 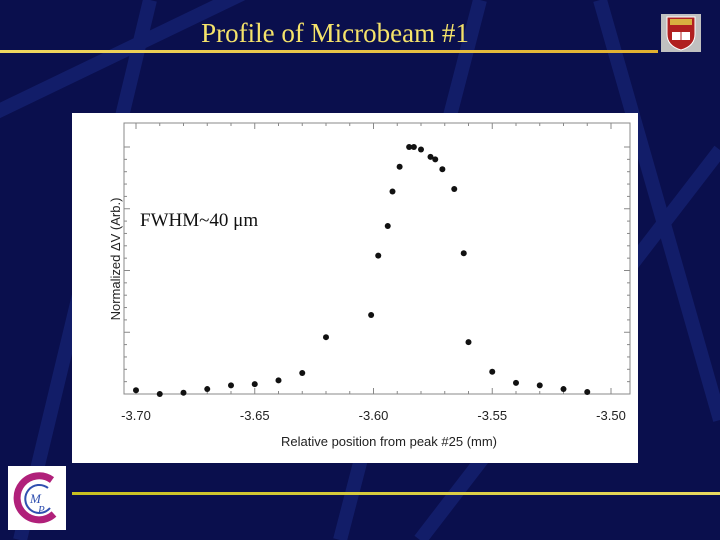 I want to click on x-tick-label: -3.70, so click(x=136, y=415).